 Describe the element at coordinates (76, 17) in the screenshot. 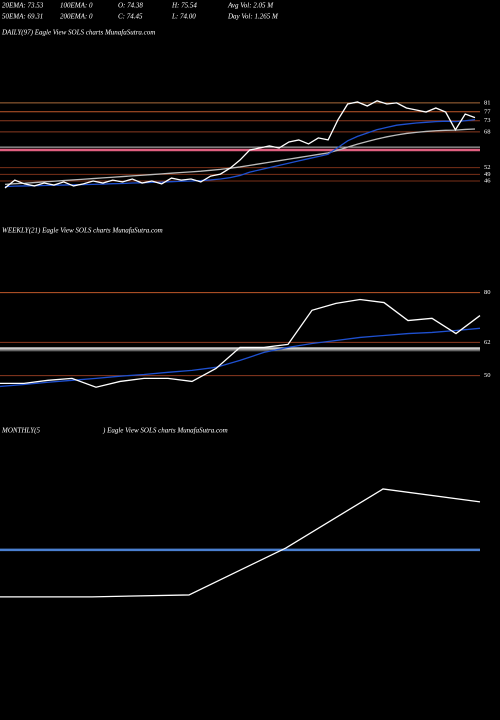

I see `header-stat: 200EMA: 0` at that location.